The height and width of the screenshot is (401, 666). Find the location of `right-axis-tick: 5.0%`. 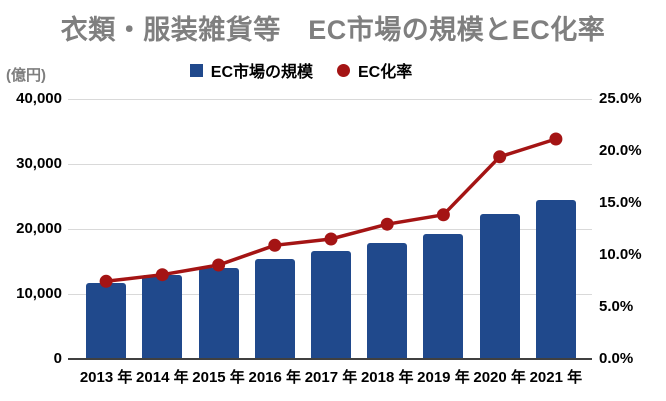

right-axis-tick: 5.0% is located at coordinates (616, 306).